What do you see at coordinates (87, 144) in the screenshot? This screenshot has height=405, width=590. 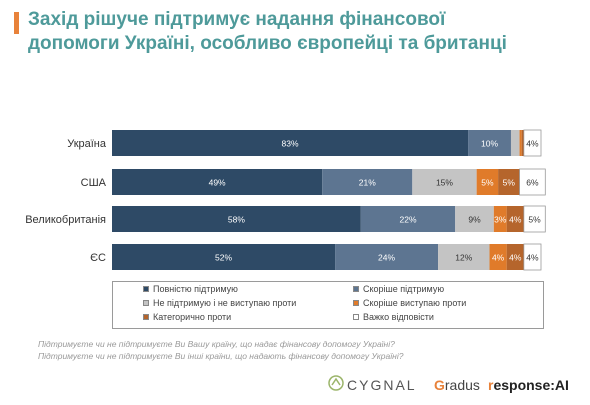 I see `category-label: Україна` at bounding box center [87, 144].